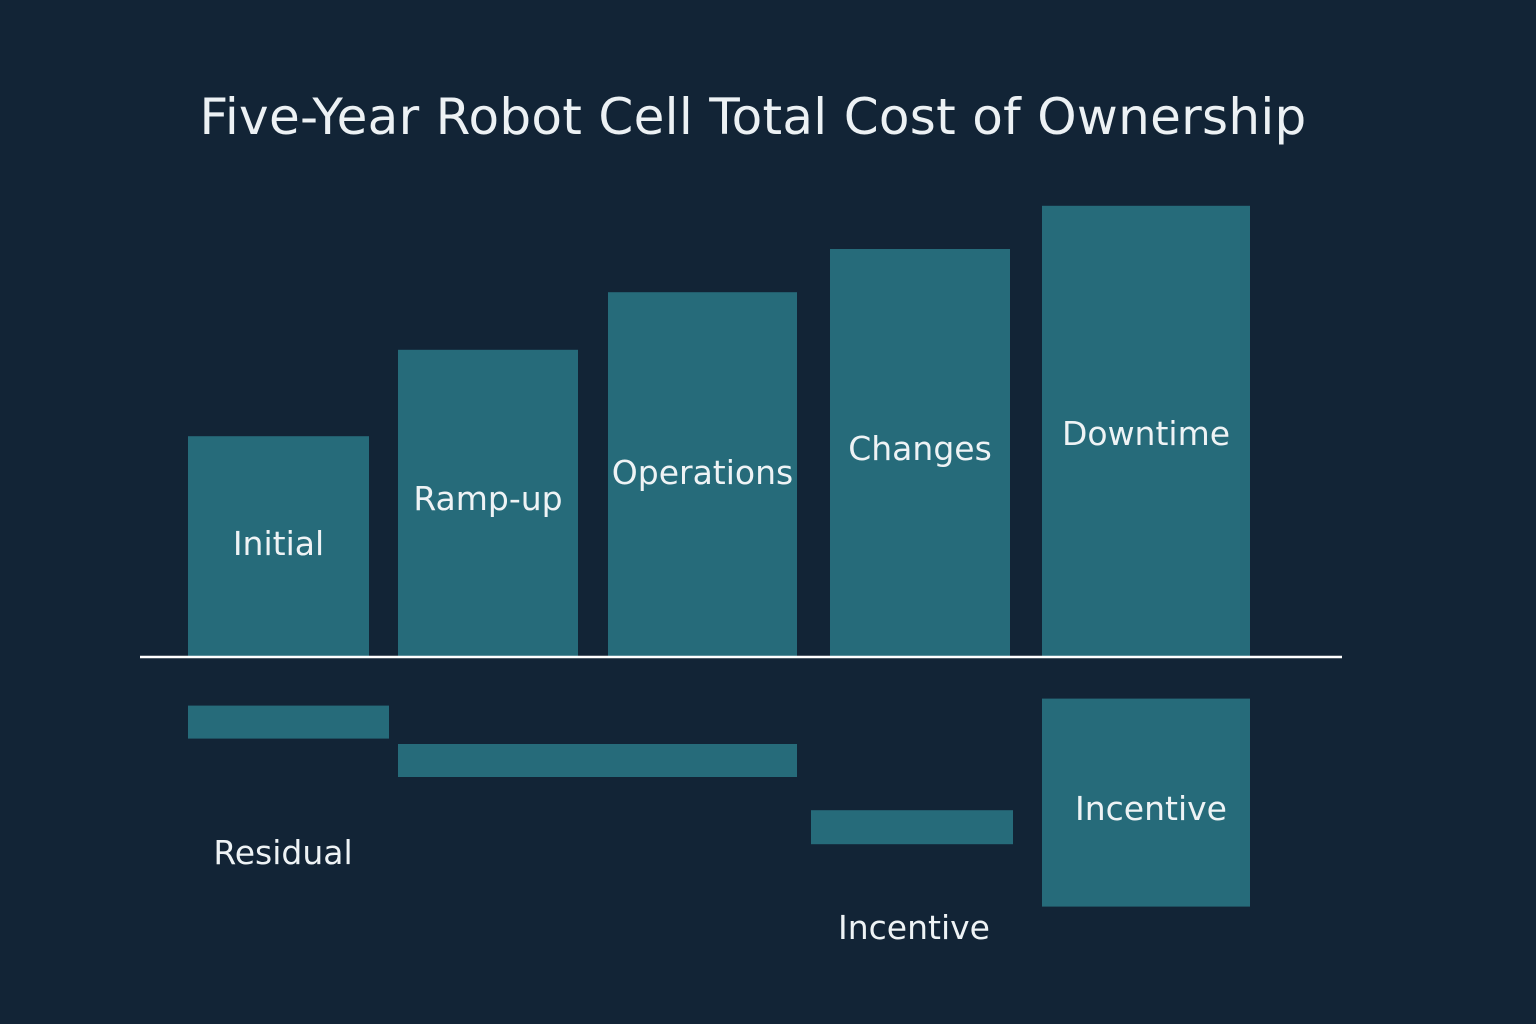  Describe the element at coordinates (487, 498) in the screenshot. I see `bar-label-ramp-up: Ramp-up` at that location.